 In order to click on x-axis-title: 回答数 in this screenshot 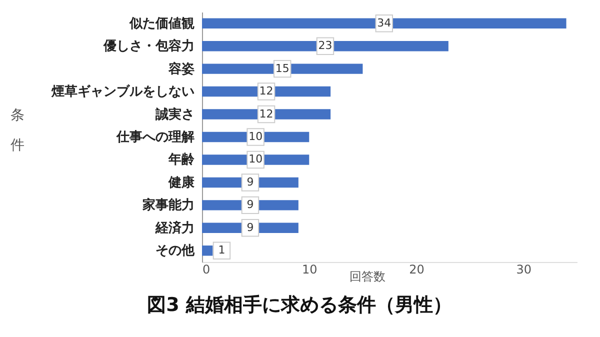, I will do `click(368, 277)`.